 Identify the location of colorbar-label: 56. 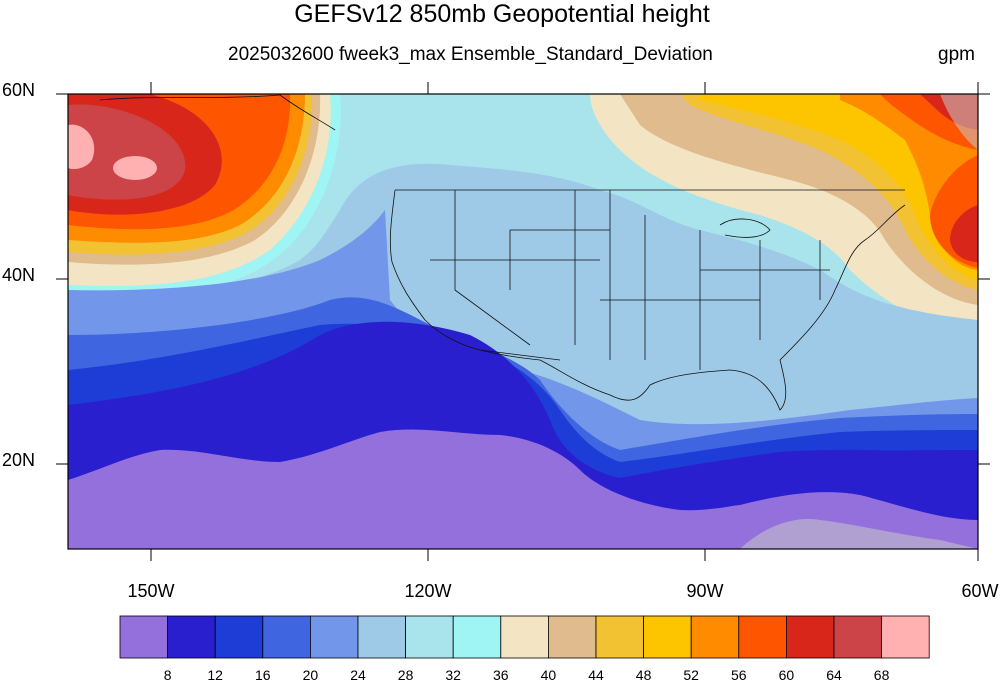
(739, 675).